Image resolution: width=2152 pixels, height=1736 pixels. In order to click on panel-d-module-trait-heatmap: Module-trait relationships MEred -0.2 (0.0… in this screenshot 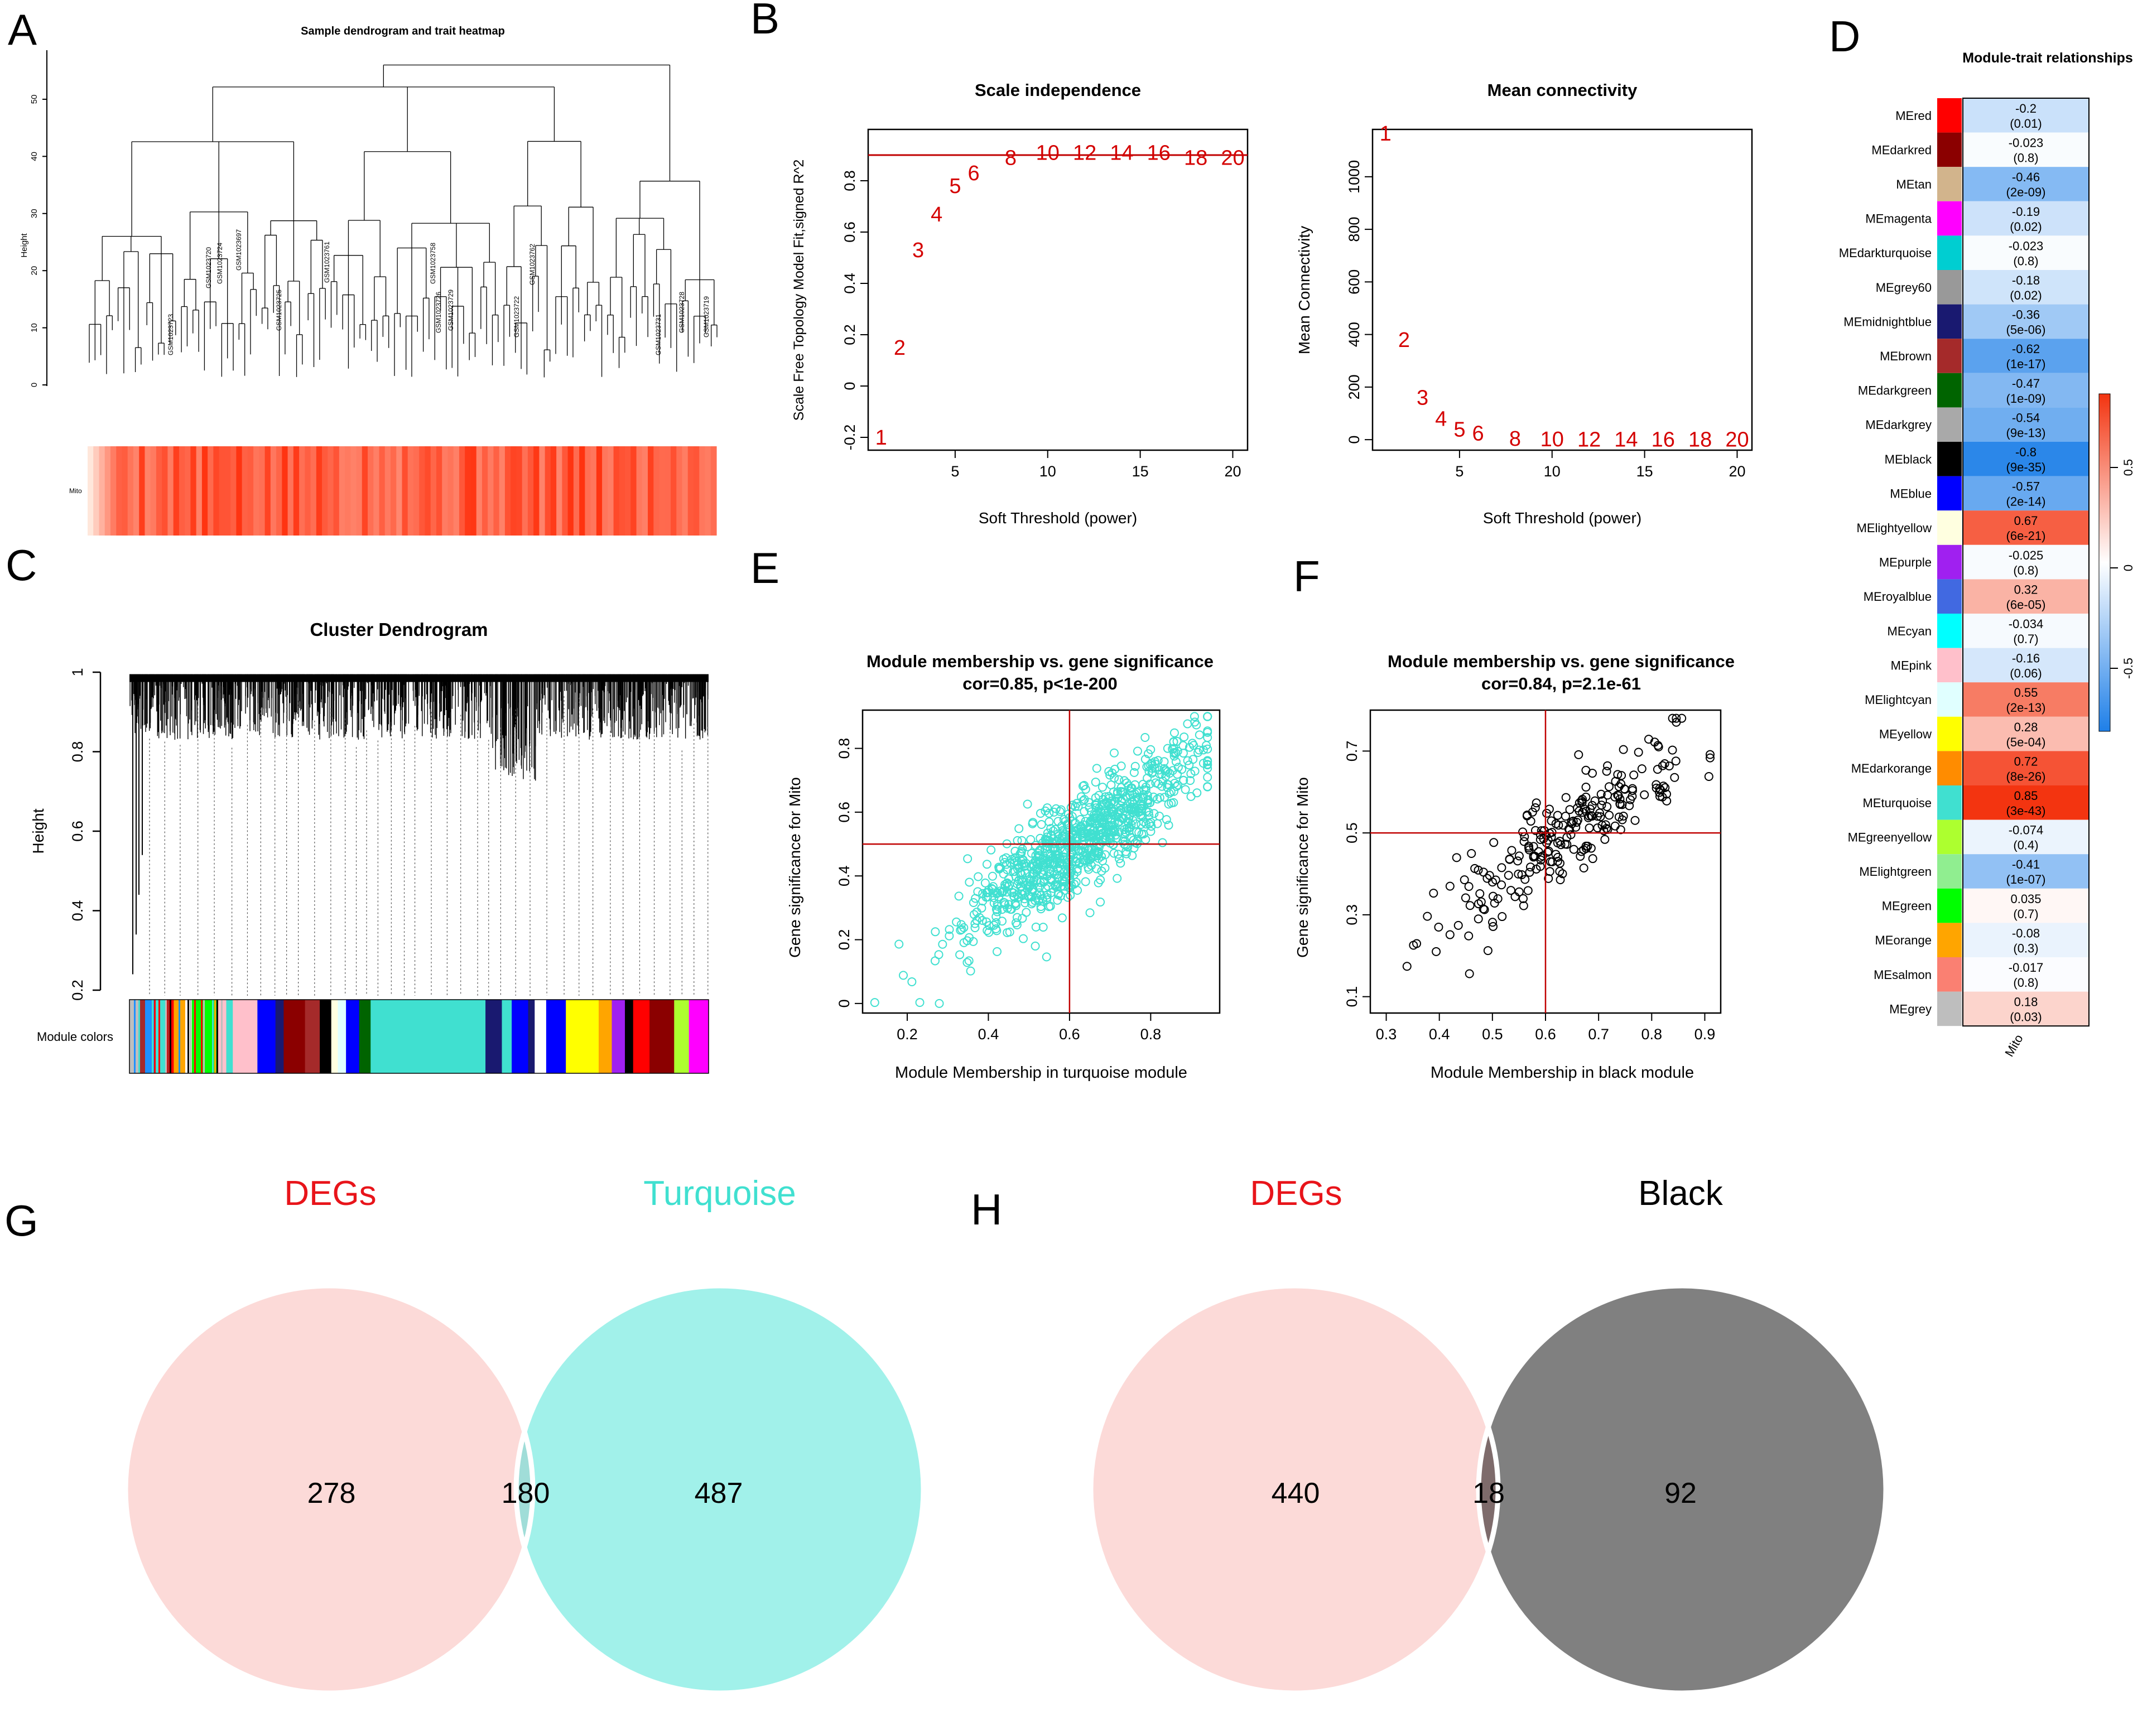, I will do `click(1987, 554)`.